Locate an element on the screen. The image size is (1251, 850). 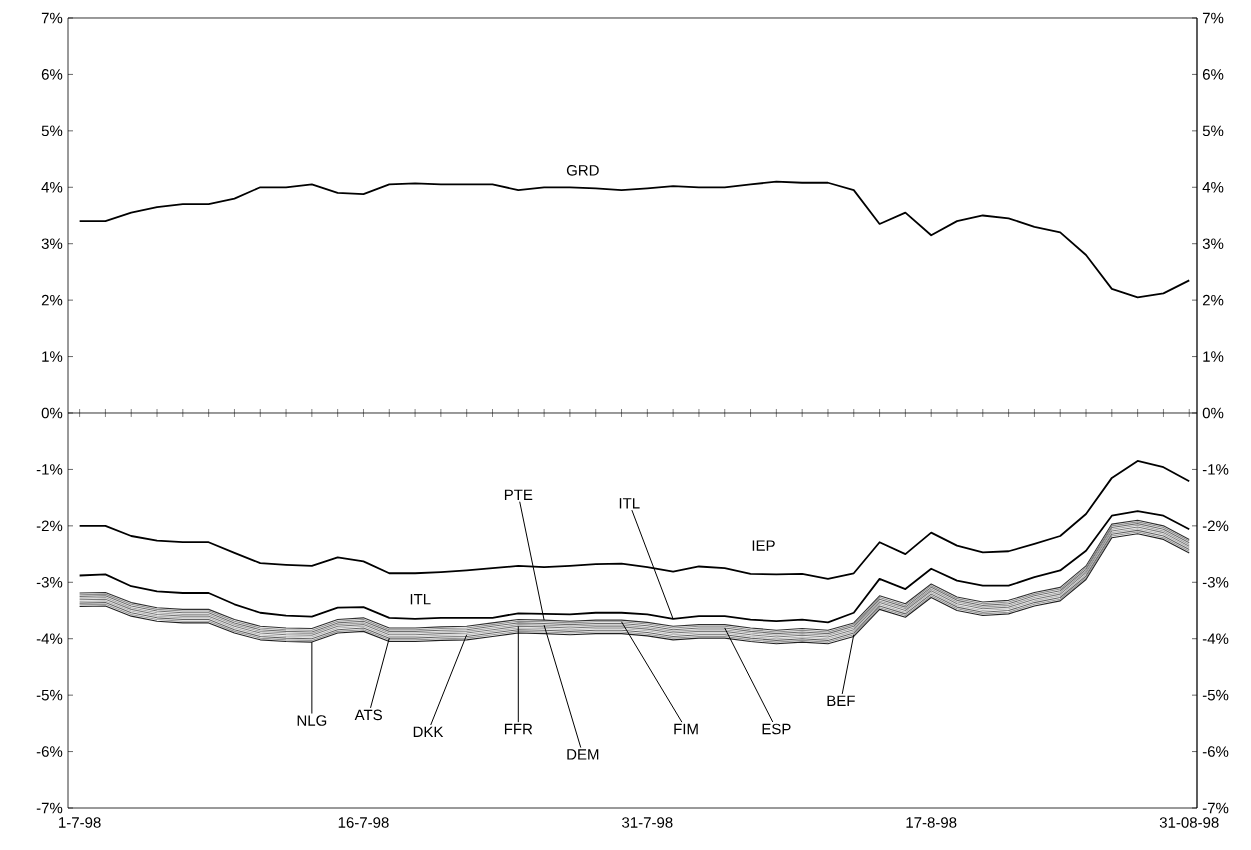
y-tick-label: -4% is located at coordinates (49, 638).